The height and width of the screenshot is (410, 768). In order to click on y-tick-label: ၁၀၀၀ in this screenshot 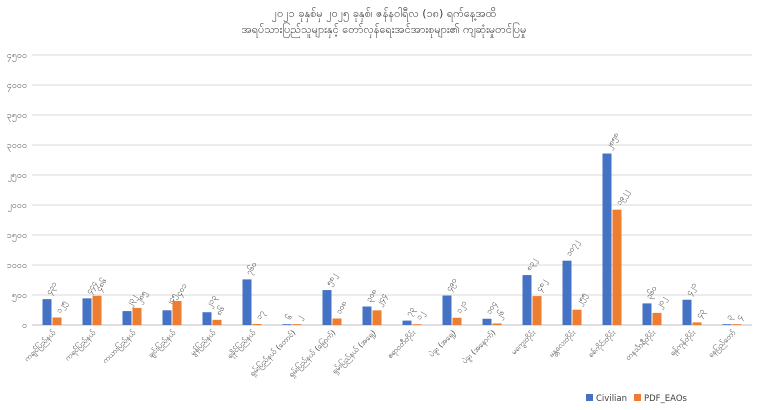, I will do `click(17, 266)`.